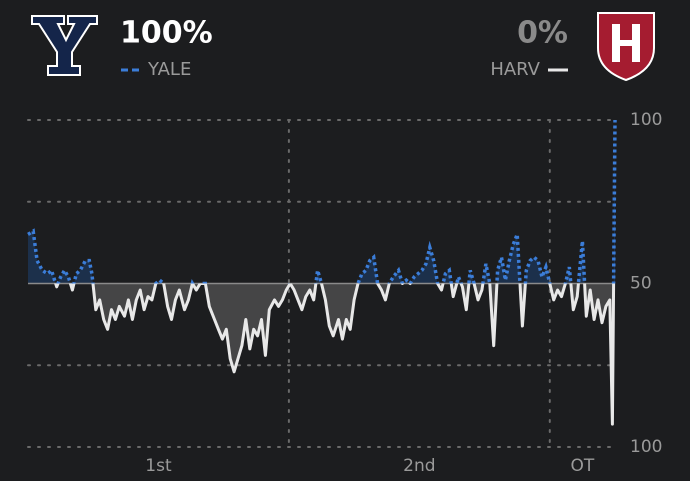 This screenshot has width=690, height=481. What do you see at coordinates (626, 47) in the screenshot?
I see `harvard-logo` at bounding box center [626, 47].